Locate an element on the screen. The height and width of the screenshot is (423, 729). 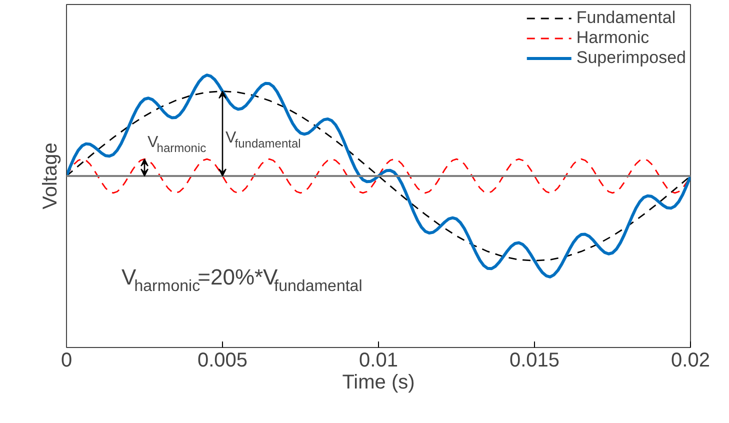
legend-label: Harmonic is located at coordinates (613, 38).